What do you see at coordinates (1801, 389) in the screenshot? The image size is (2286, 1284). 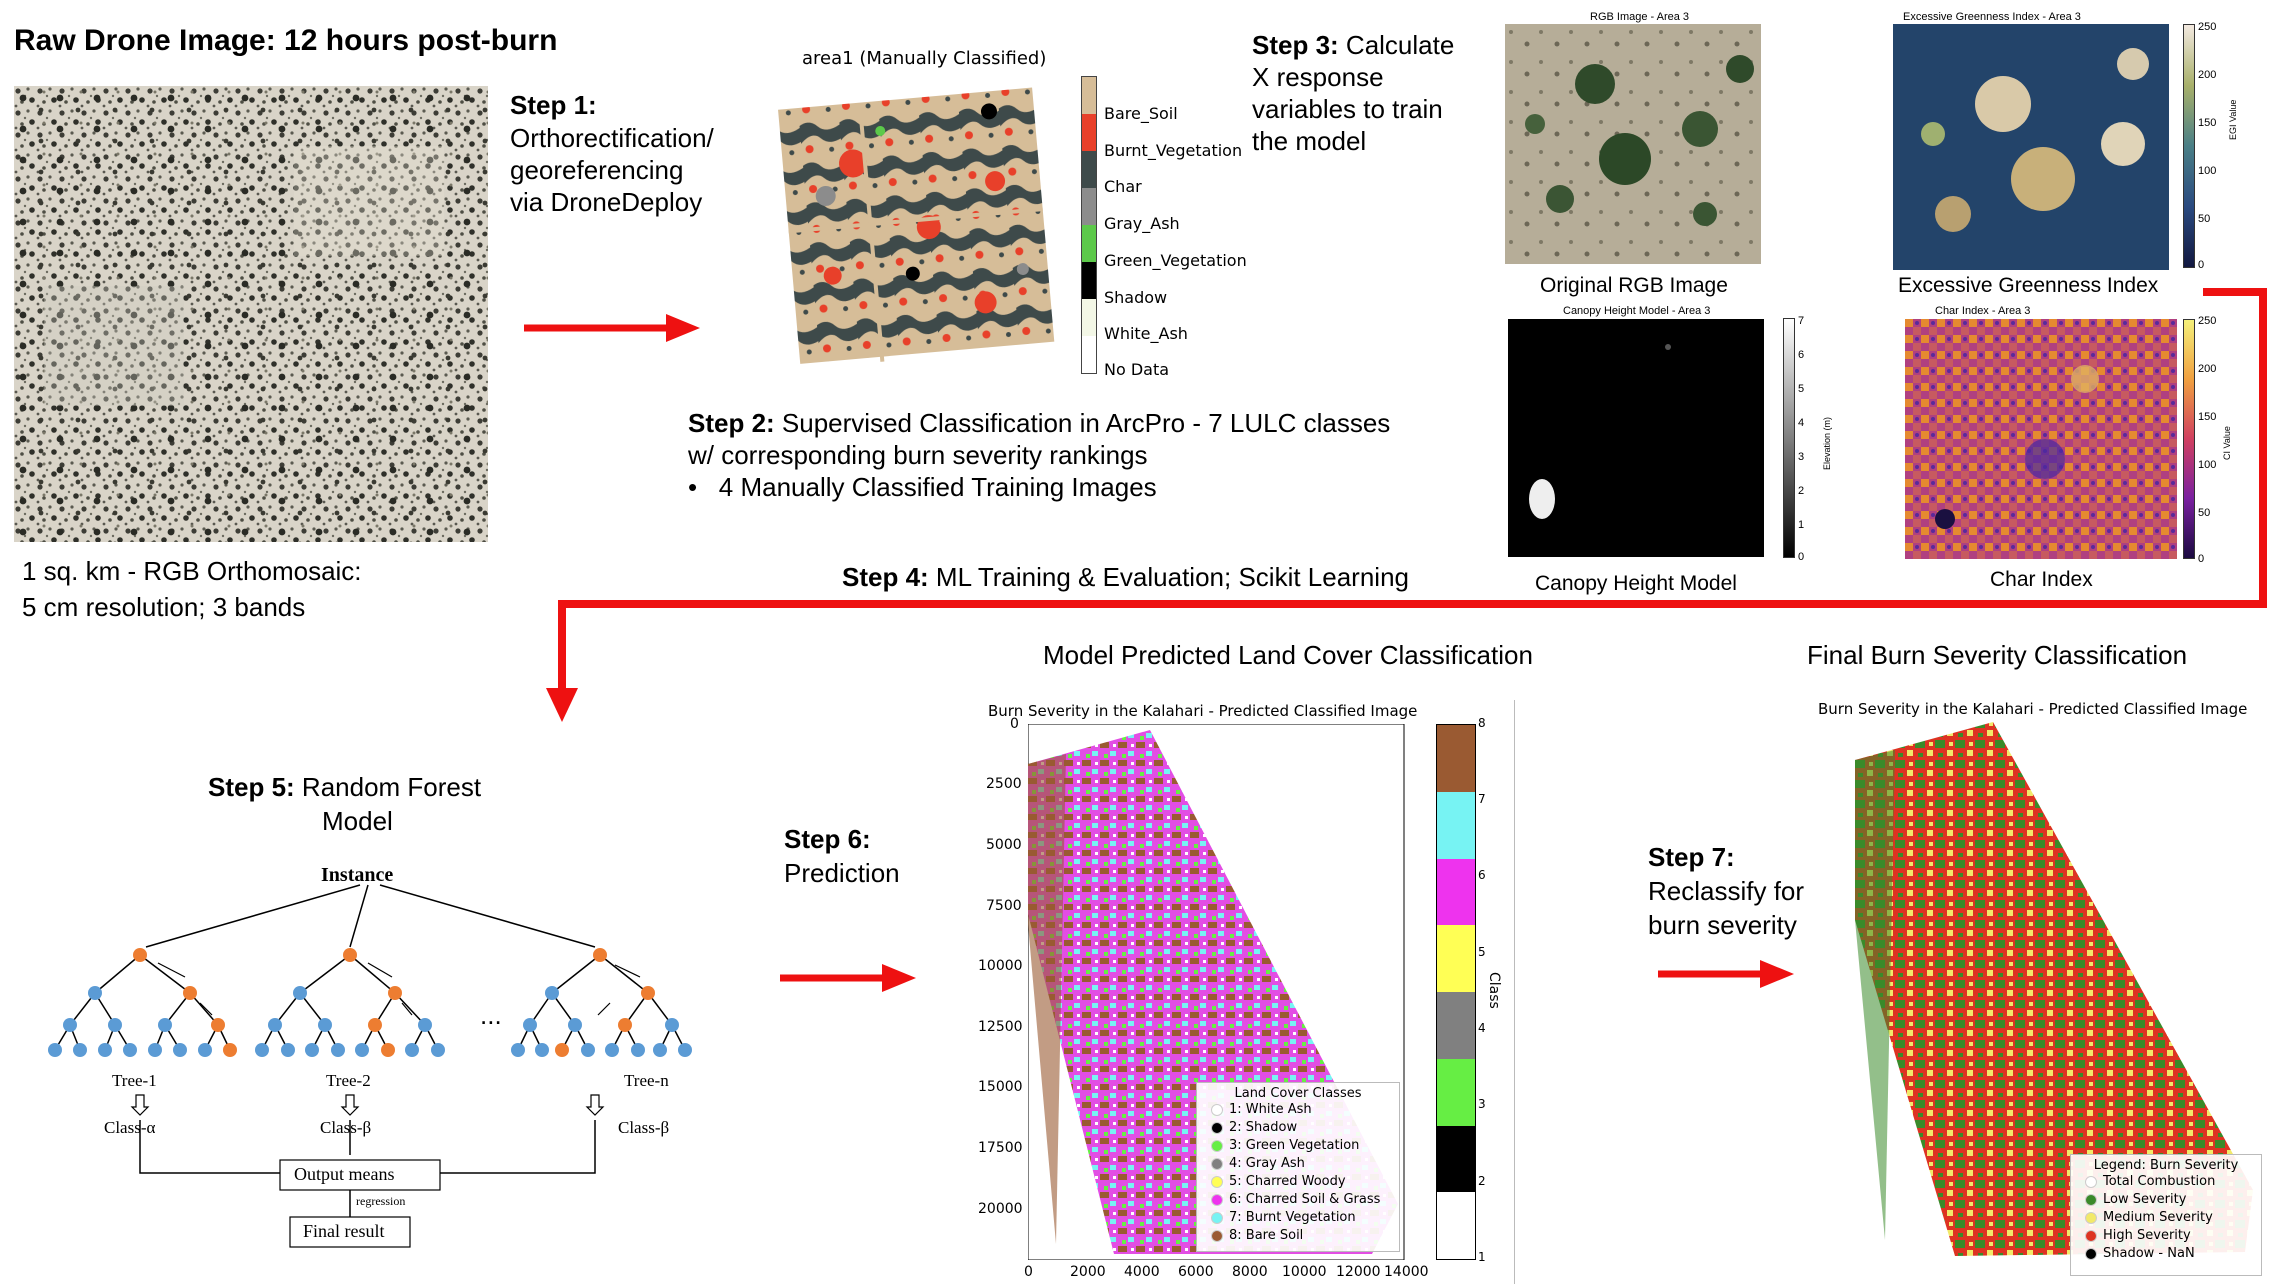 I see `chm-tick-2: 5` at bounding box center [1801, 389].